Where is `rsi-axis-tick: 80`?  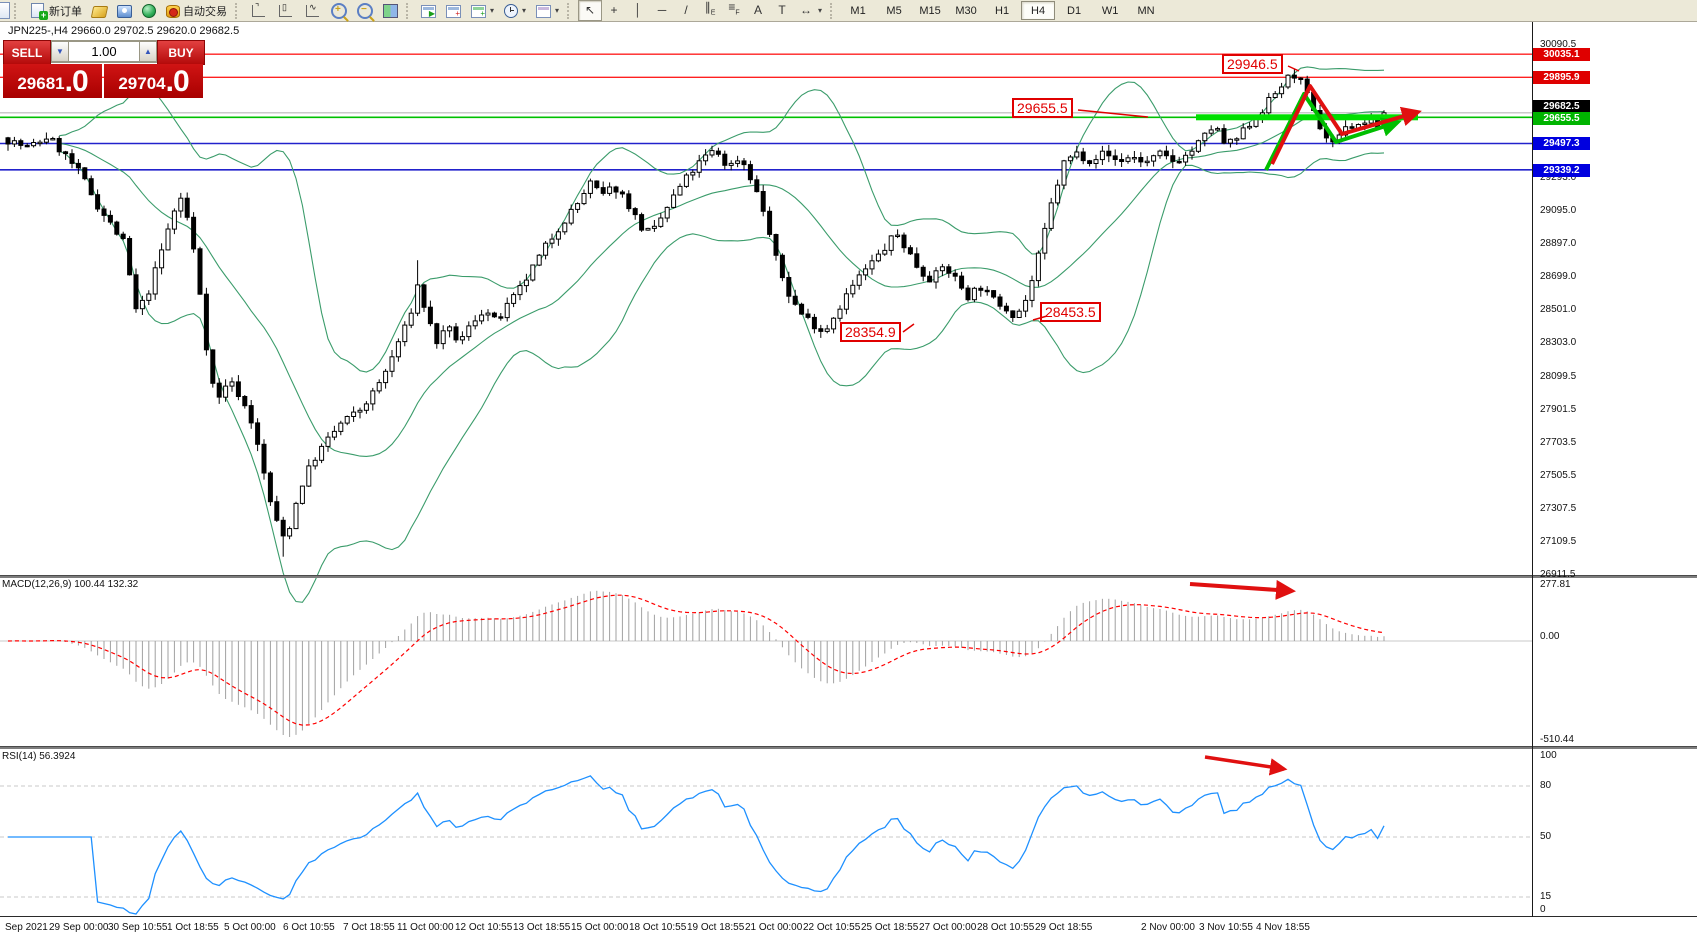 rsi-axis-tick: 80 is located at coordinates (1546, 785).